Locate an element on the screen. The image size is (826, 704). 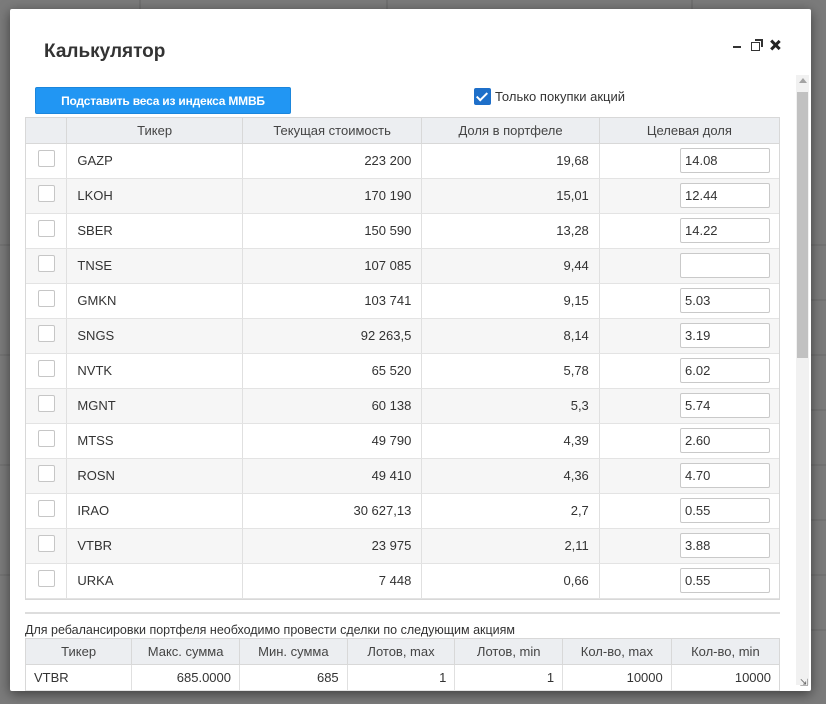
value-cell: 65 520 is located at coordinates (332, 371).